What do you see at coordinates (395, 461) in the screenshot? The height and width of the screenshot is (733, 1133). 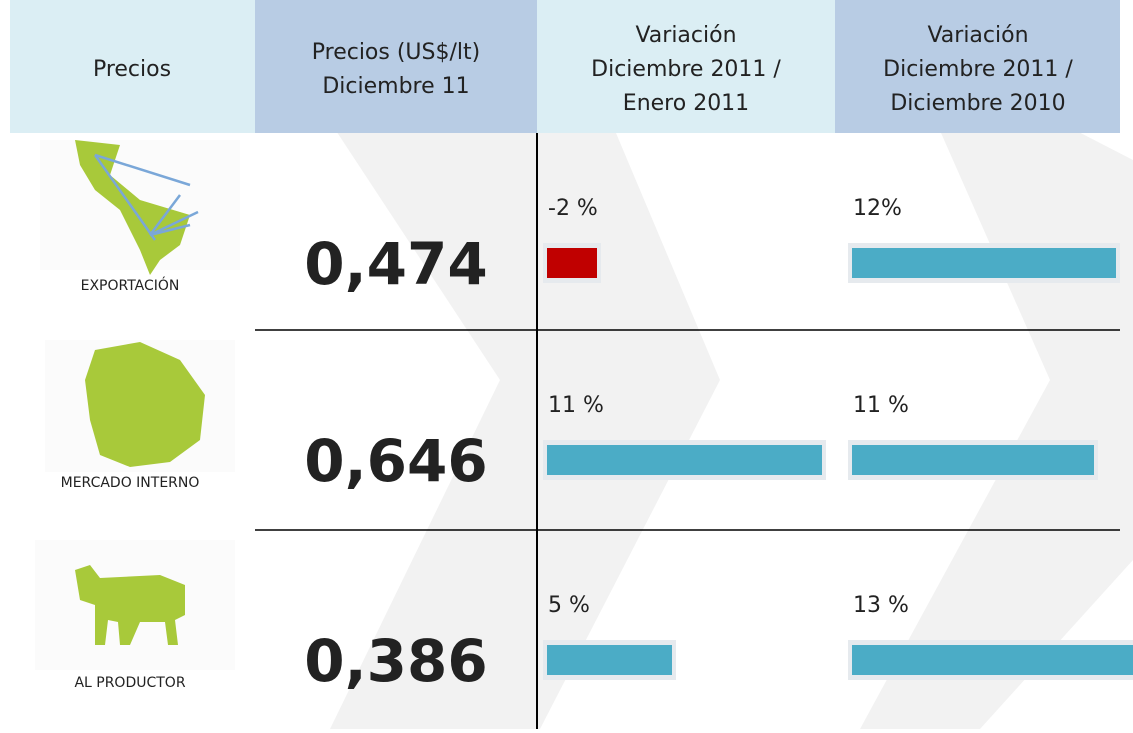 I see `price-value: 0,646` at bounding box center [395, 461].